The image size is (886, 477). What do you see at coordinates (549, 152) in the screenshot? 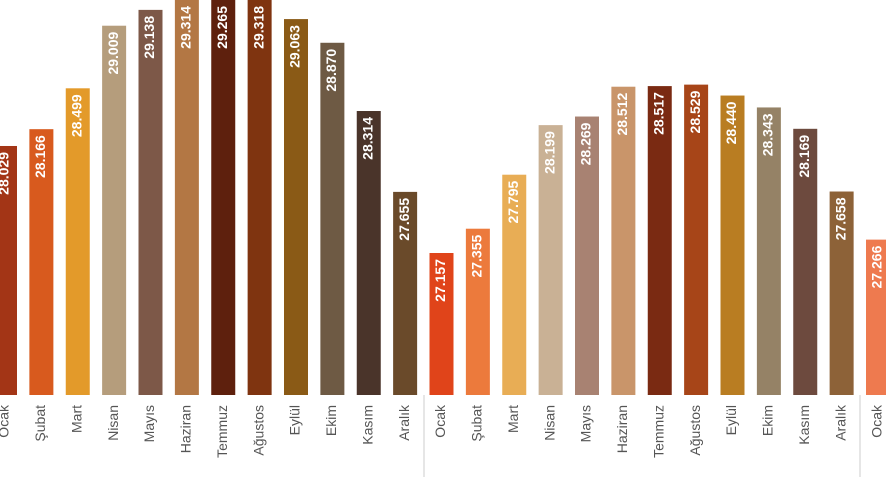
I see `value-label: 28.199` at bounding box center [549, 152].